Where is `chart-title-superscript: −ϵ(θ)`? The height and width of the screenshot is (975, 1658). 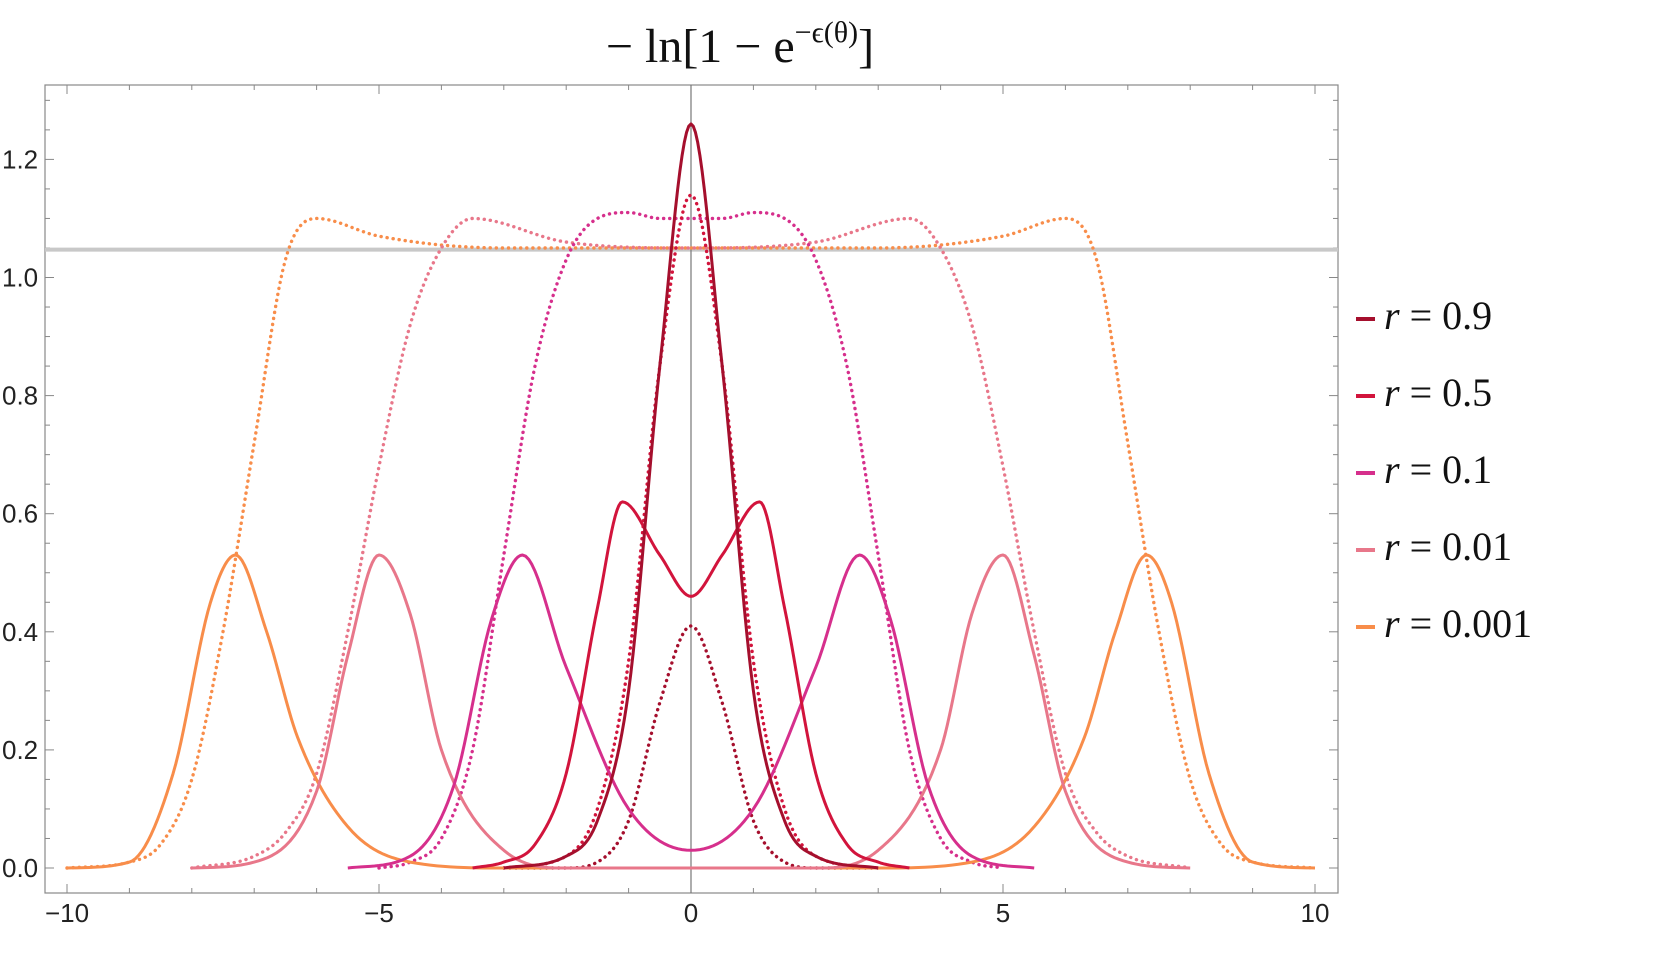
chart-title-superscript: −ϵ(θ) is located at coordinates (826, 32).